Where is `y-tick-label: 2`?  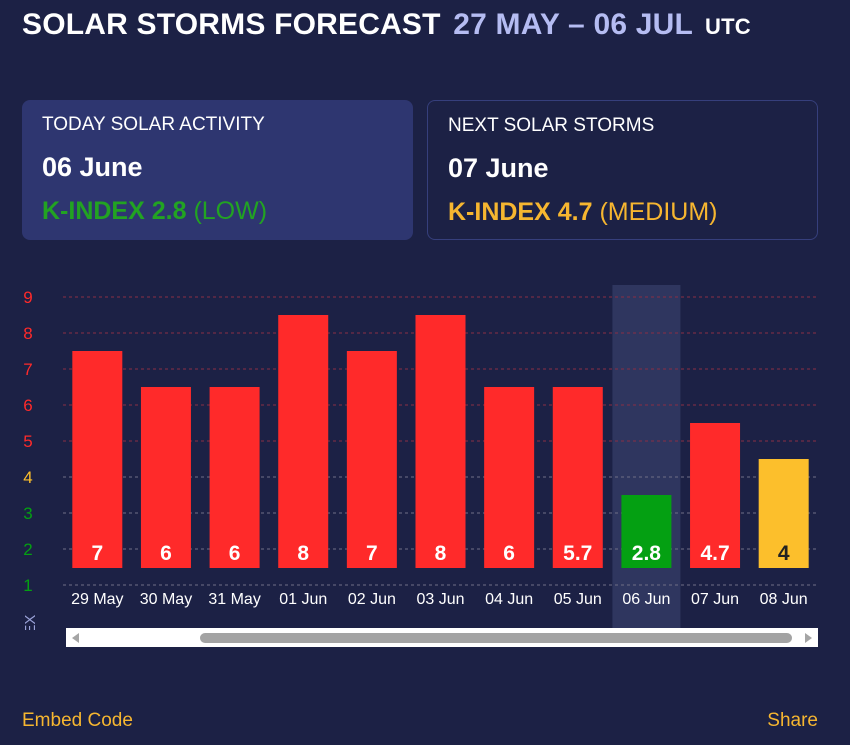 y-tick-label: 2 is located at coordinates (27, 549).